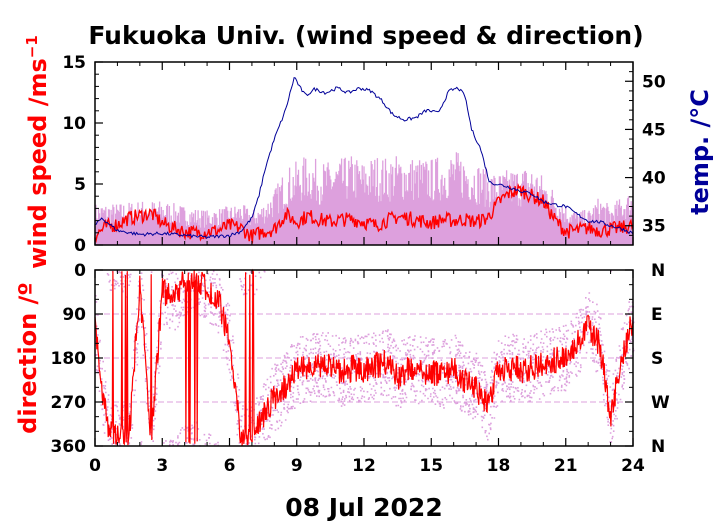 This screenshot has width=720, height=530. I want to click on x-tick-label: 12, so click(364, 466).